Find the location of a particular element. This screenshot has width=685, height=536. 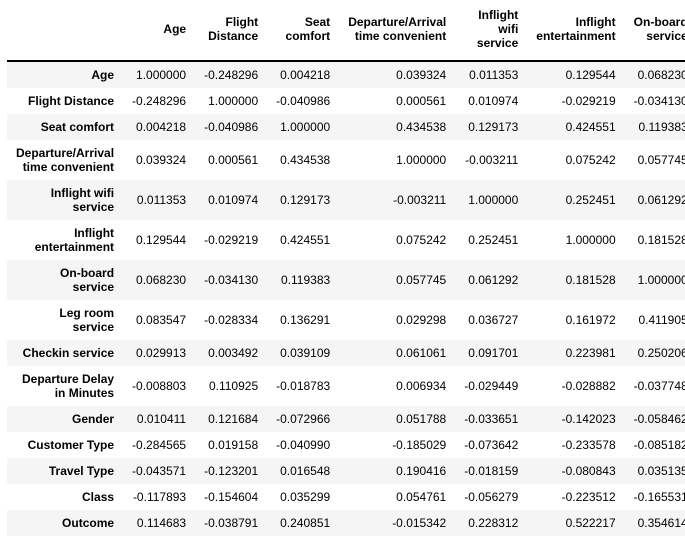

table-cell: 0.061292 is located at coordinates (654, 200).